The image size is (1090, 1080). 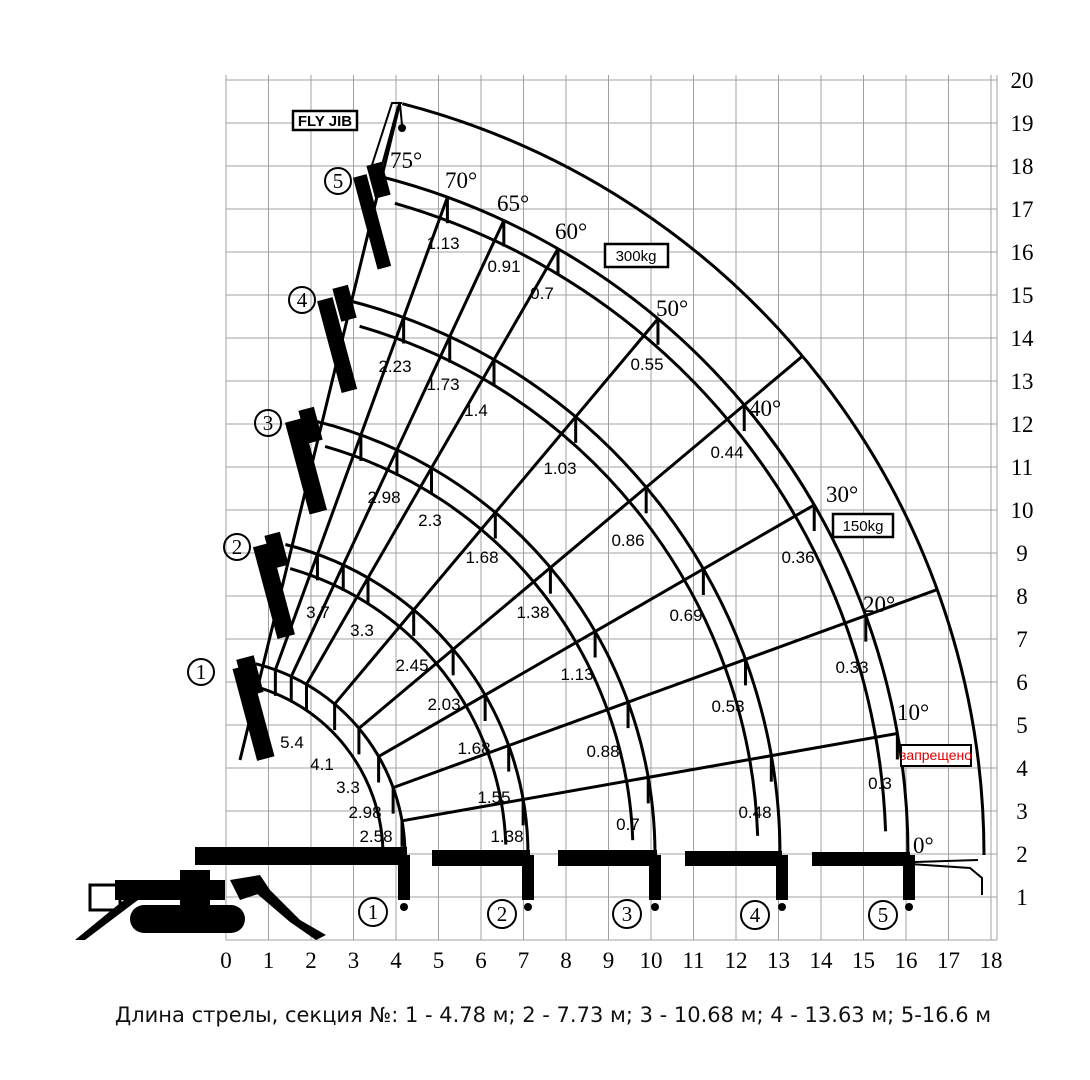 I want to click on angle-label: 0°, so click(x=923, y=845).